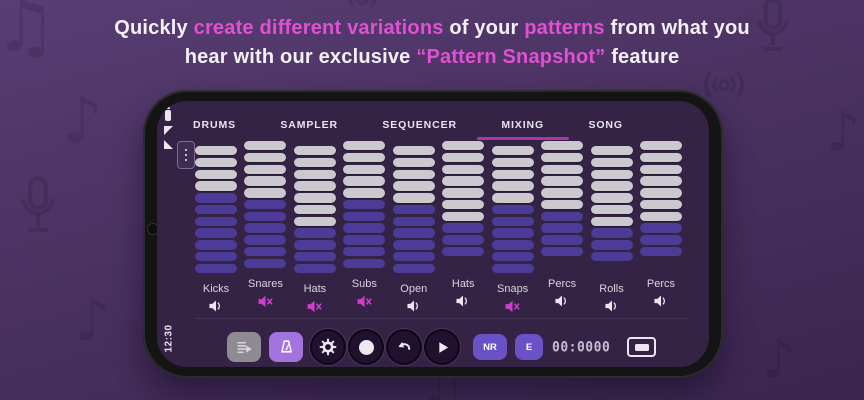 The height and width of the screenshot is (400, 864). I want to click on tab-sampler: SAMPLER, so click(309, 125).